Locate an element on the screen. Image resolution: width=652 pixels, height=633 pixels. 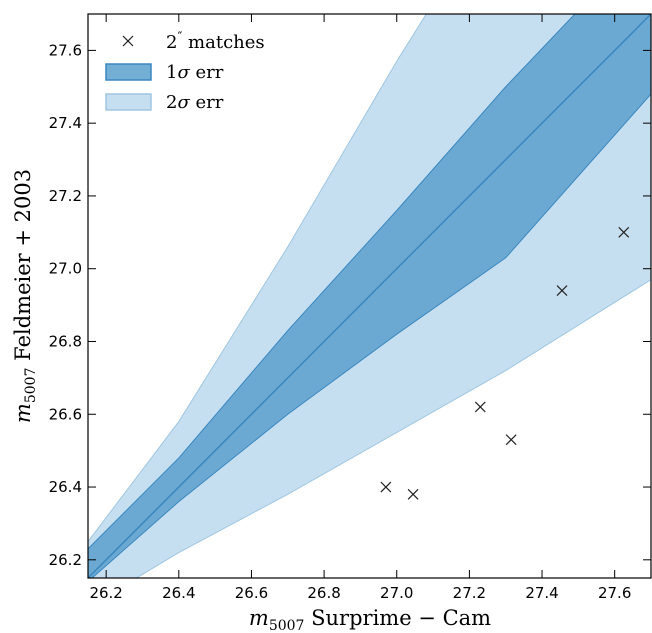
y-tick-label: 26.2 is located at coordinates (65, 560).